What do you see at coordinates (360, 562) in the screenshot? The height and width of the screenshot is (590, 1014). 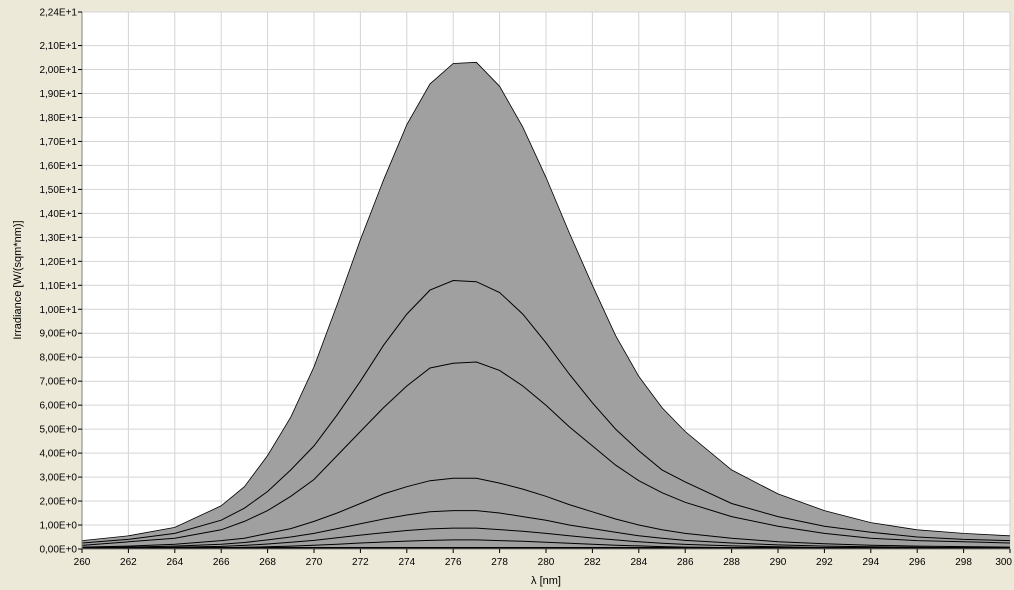 I see `x-tick-label: 272` at bounding box center [360, 562].